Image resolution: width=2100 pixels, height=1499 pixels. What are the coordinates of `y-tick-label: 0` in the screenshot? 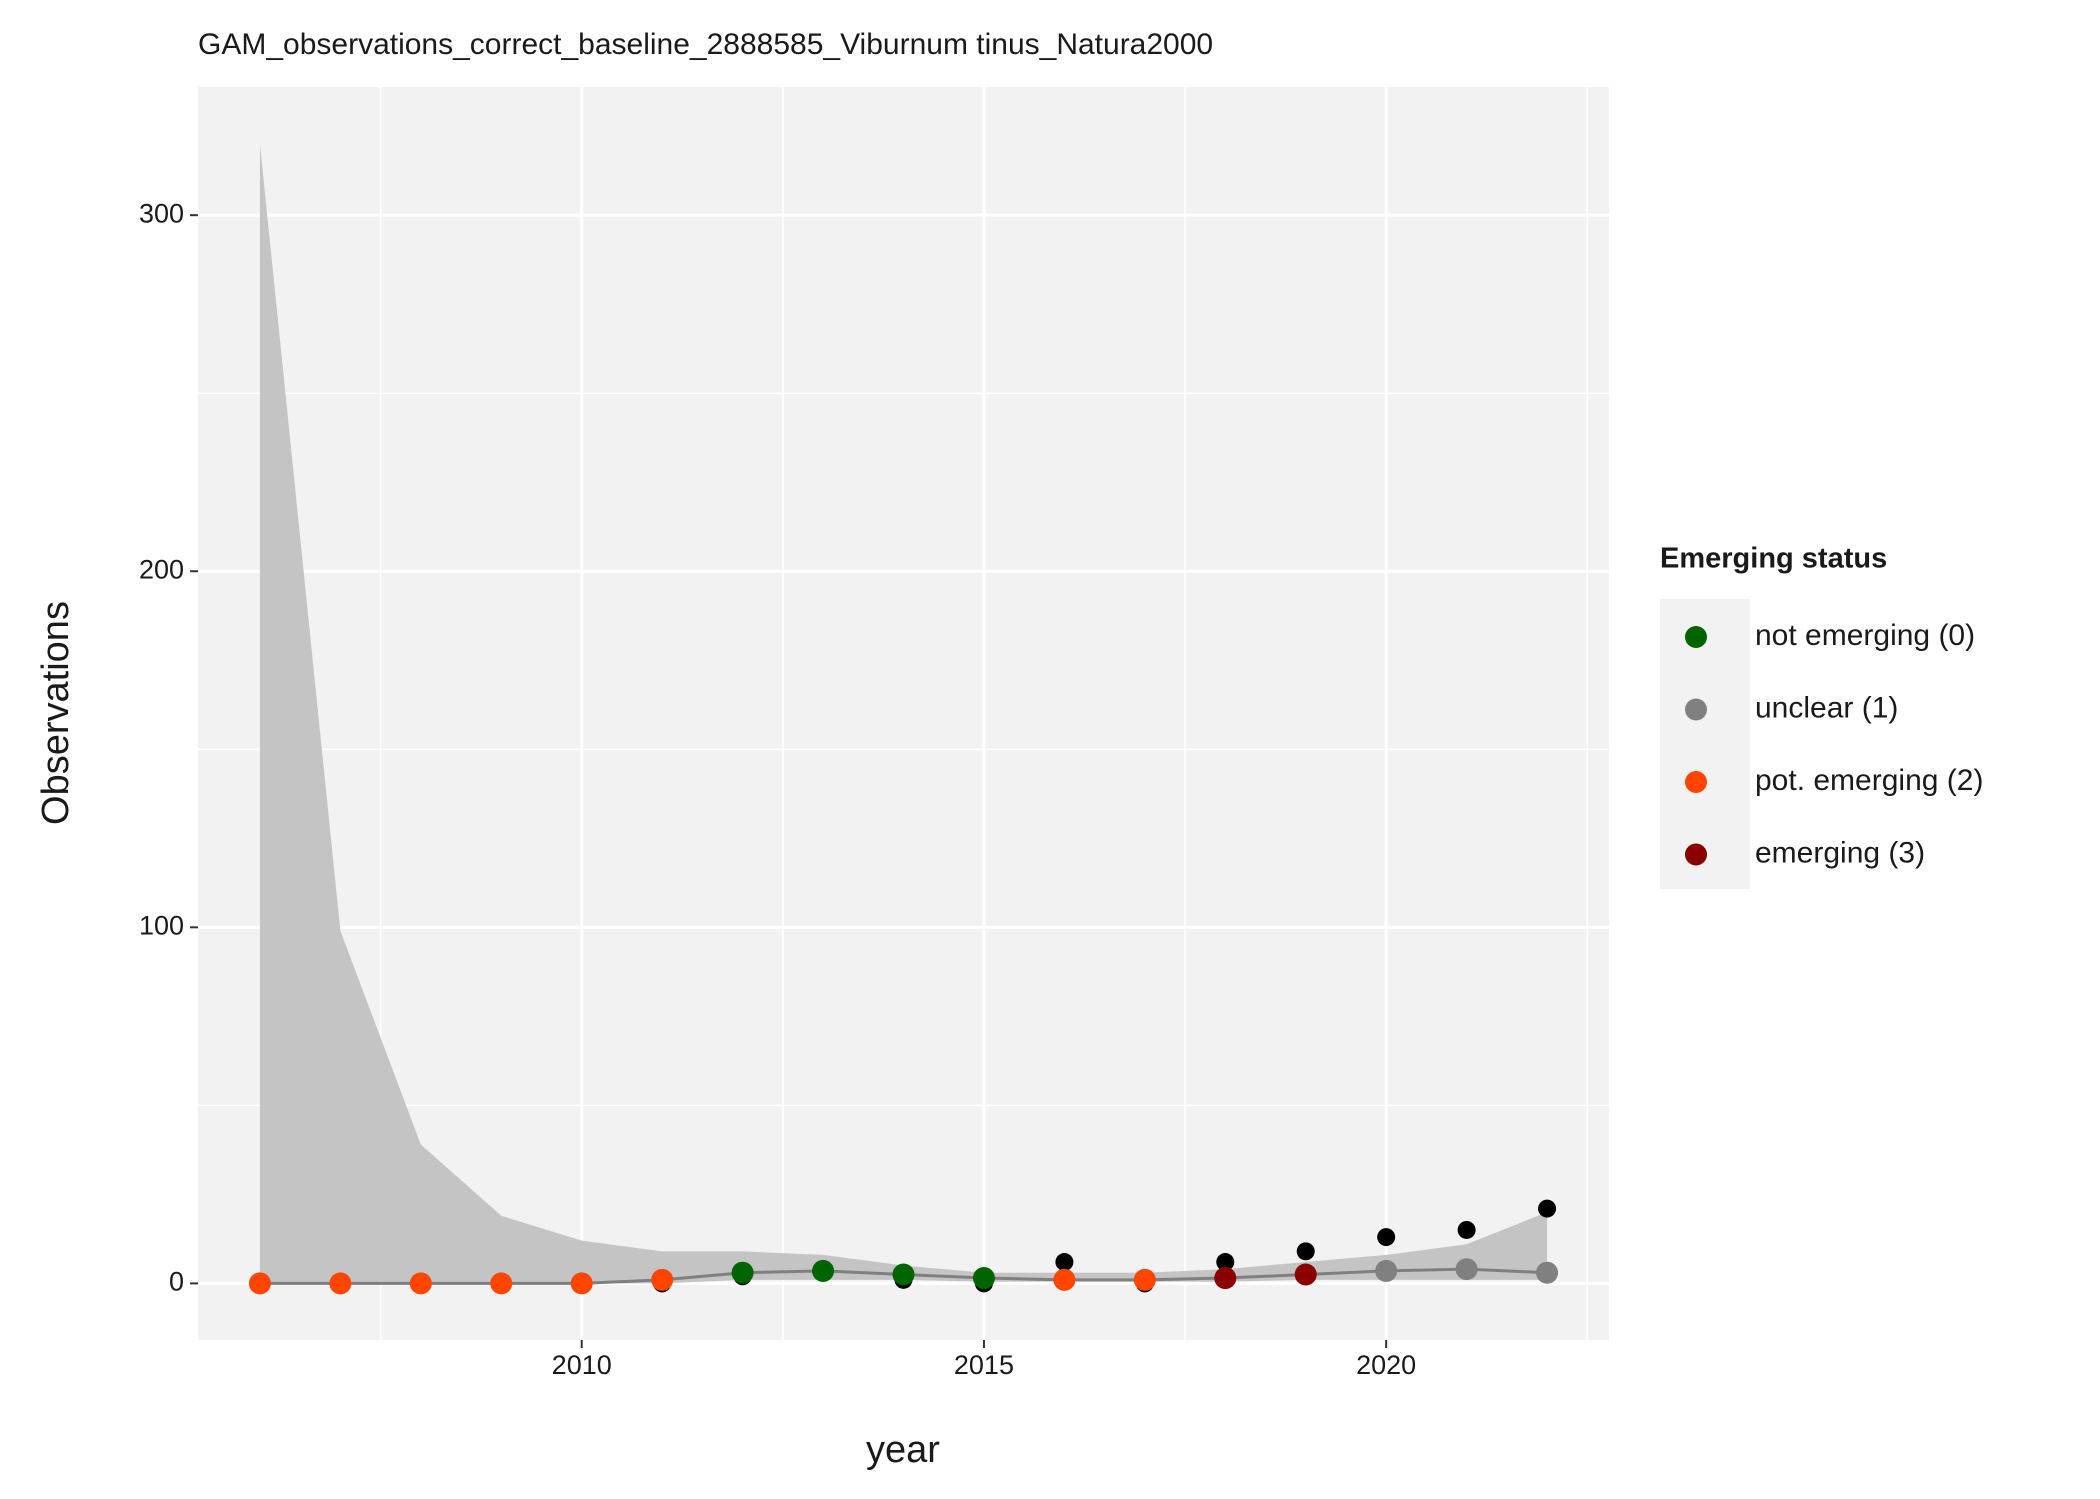 It's located at (176, 1282).